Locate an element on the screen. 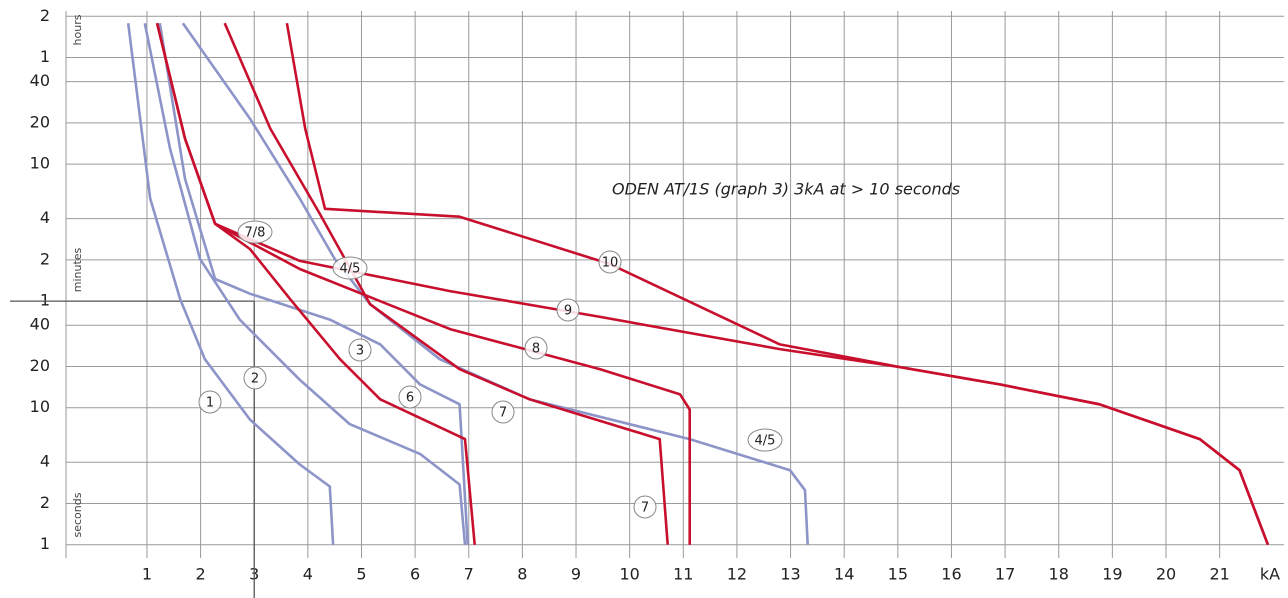  x-tick-label: 21 is located at coordinates (1219, 574).